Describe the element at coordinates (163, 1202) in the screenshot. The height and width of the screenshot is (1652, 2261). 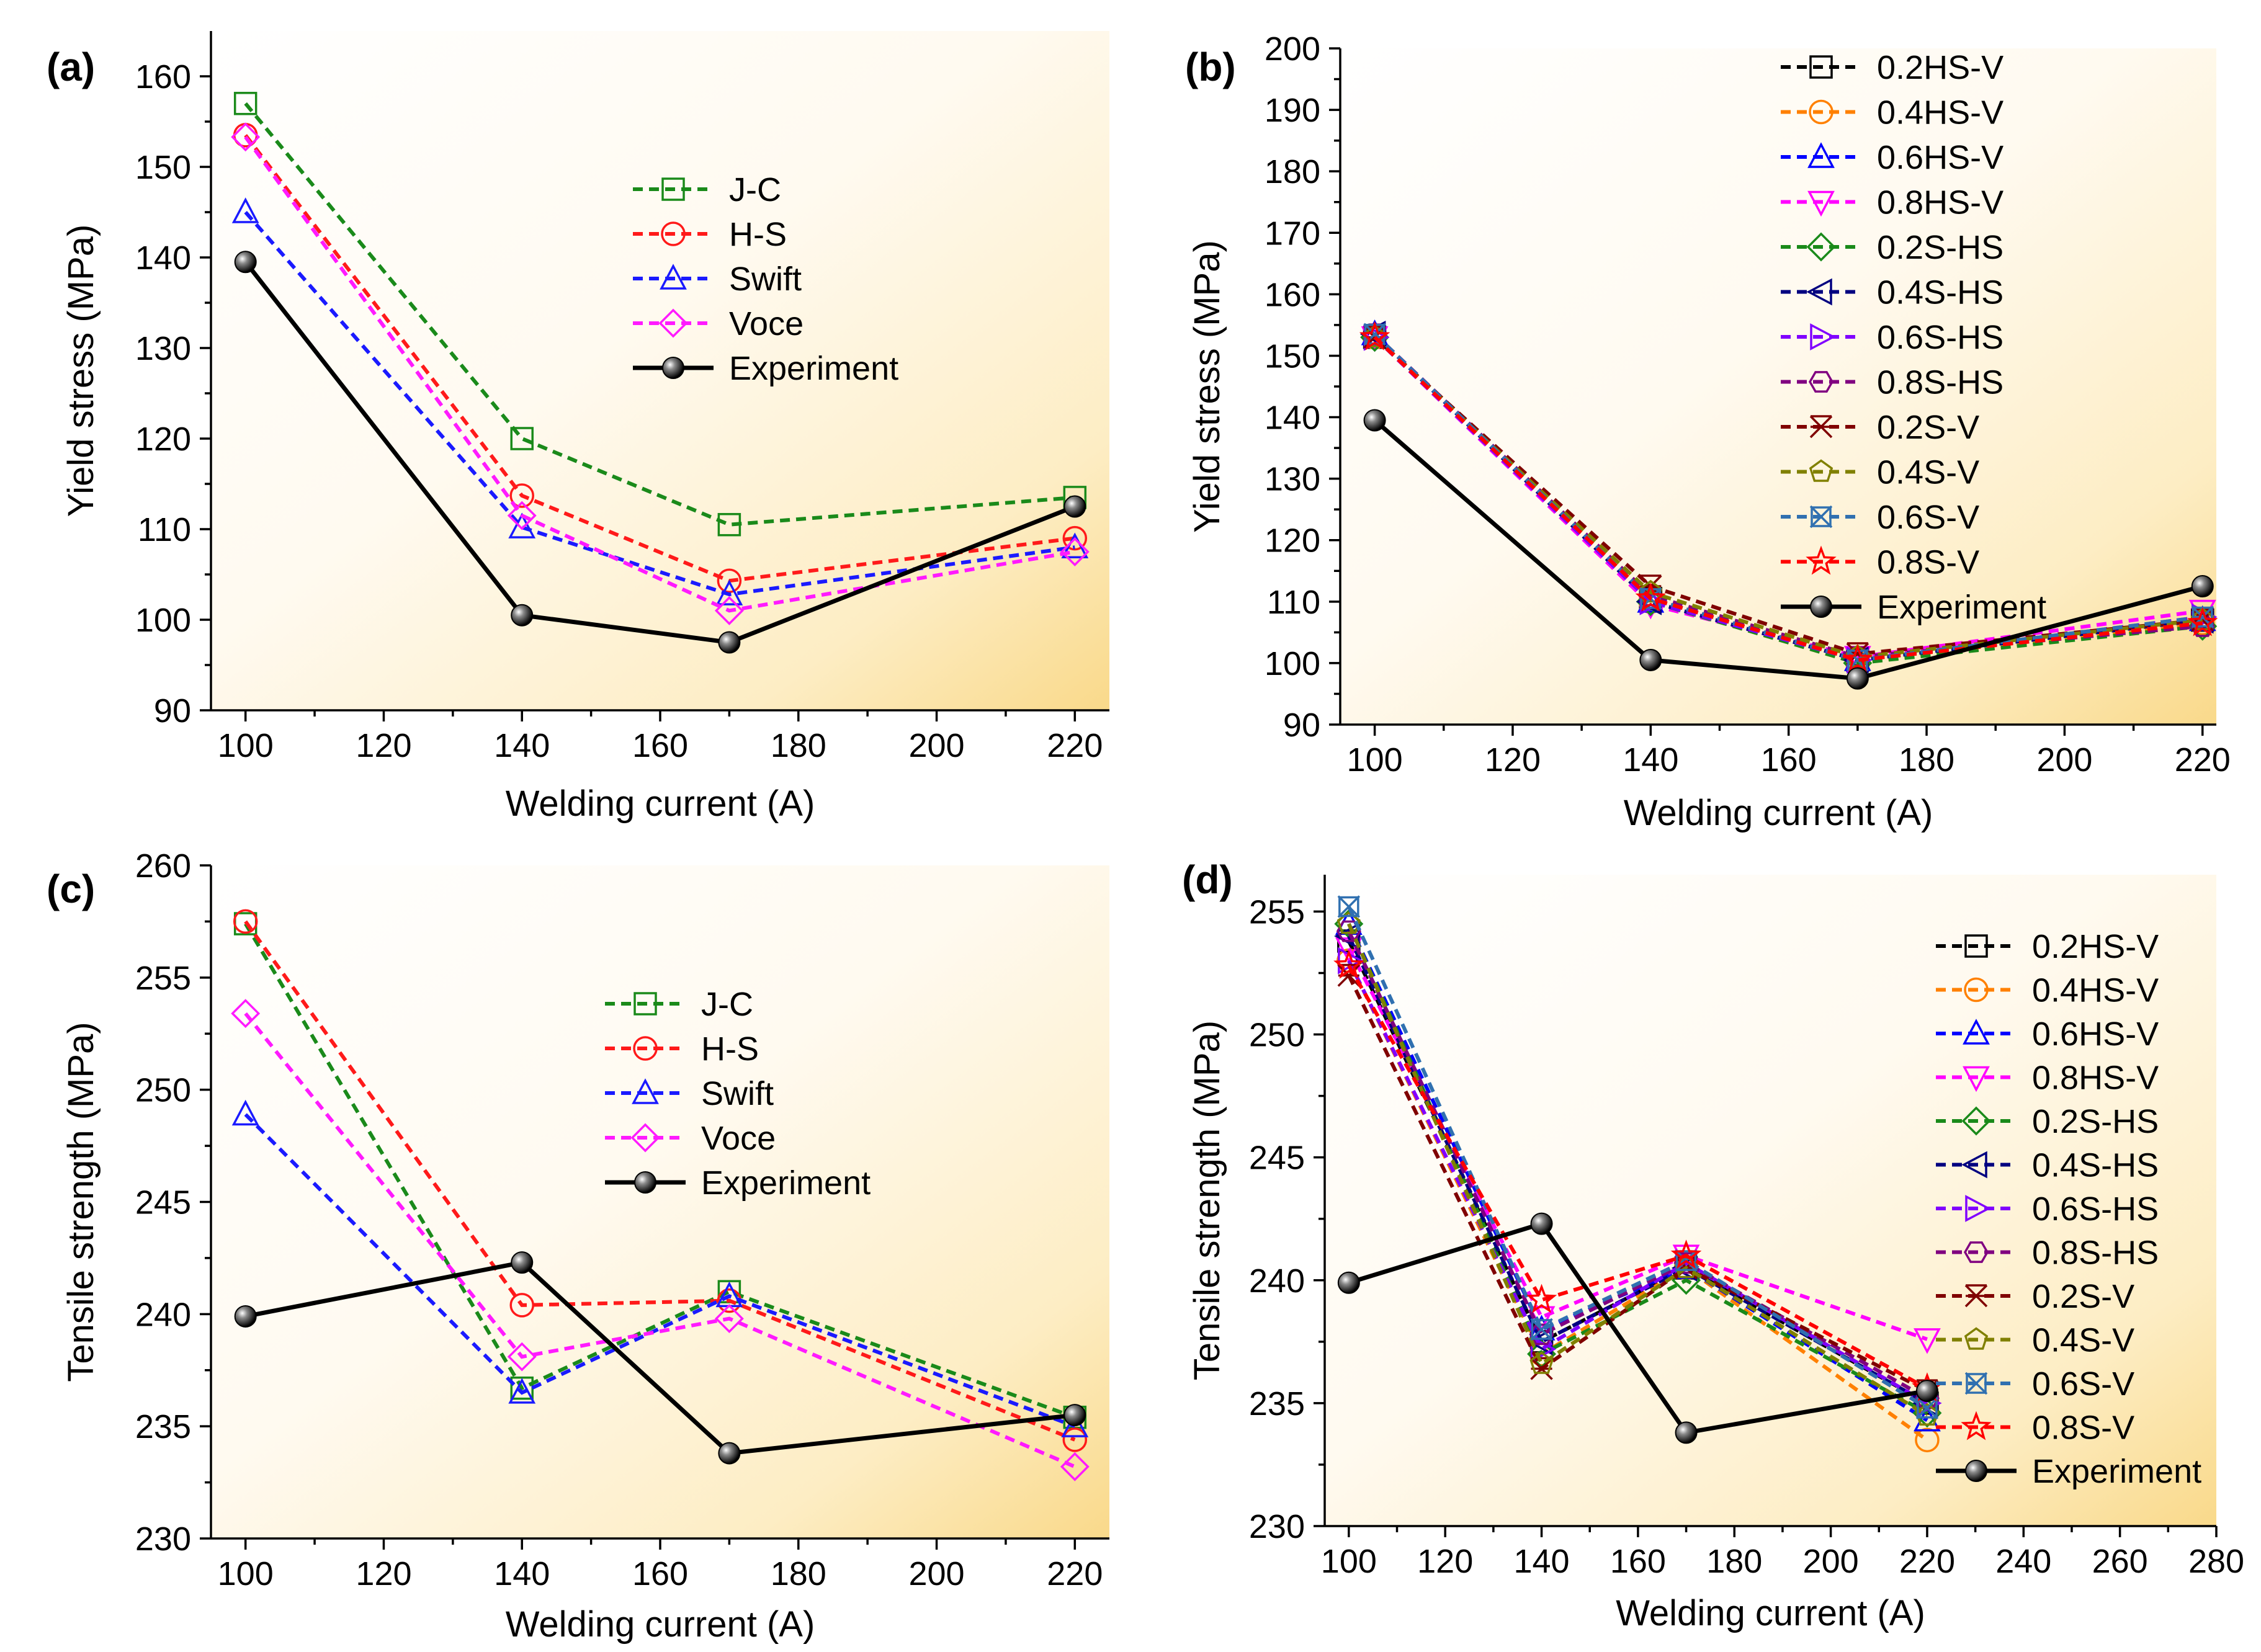
I see `panel-c-y-tick-label: 245` at that location.